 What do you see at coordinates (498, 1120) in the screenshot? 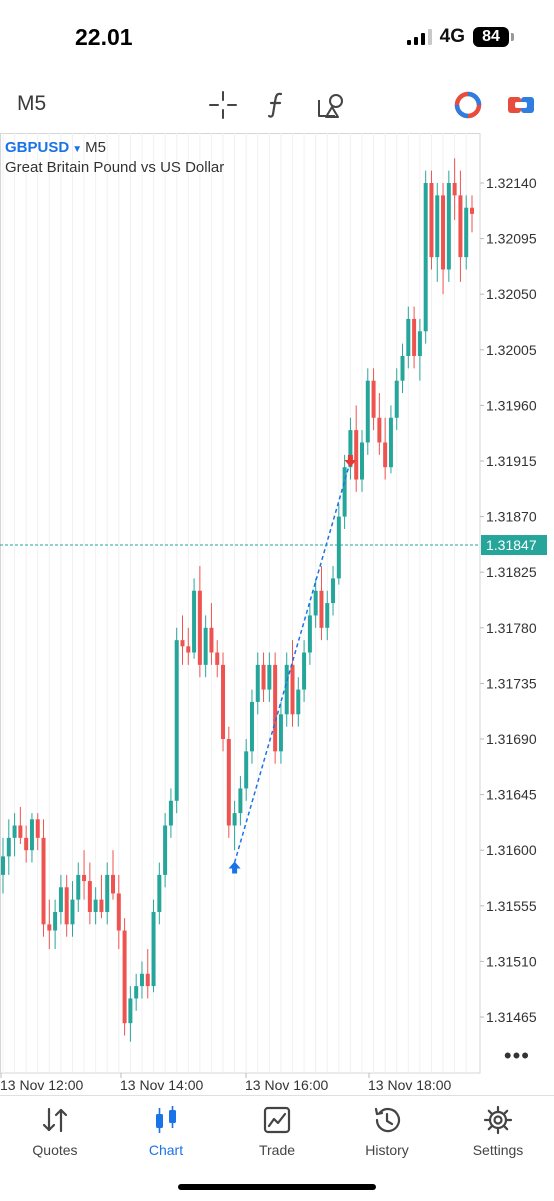
I see `settings-gear-icon` at bounding box center [498, 1120].